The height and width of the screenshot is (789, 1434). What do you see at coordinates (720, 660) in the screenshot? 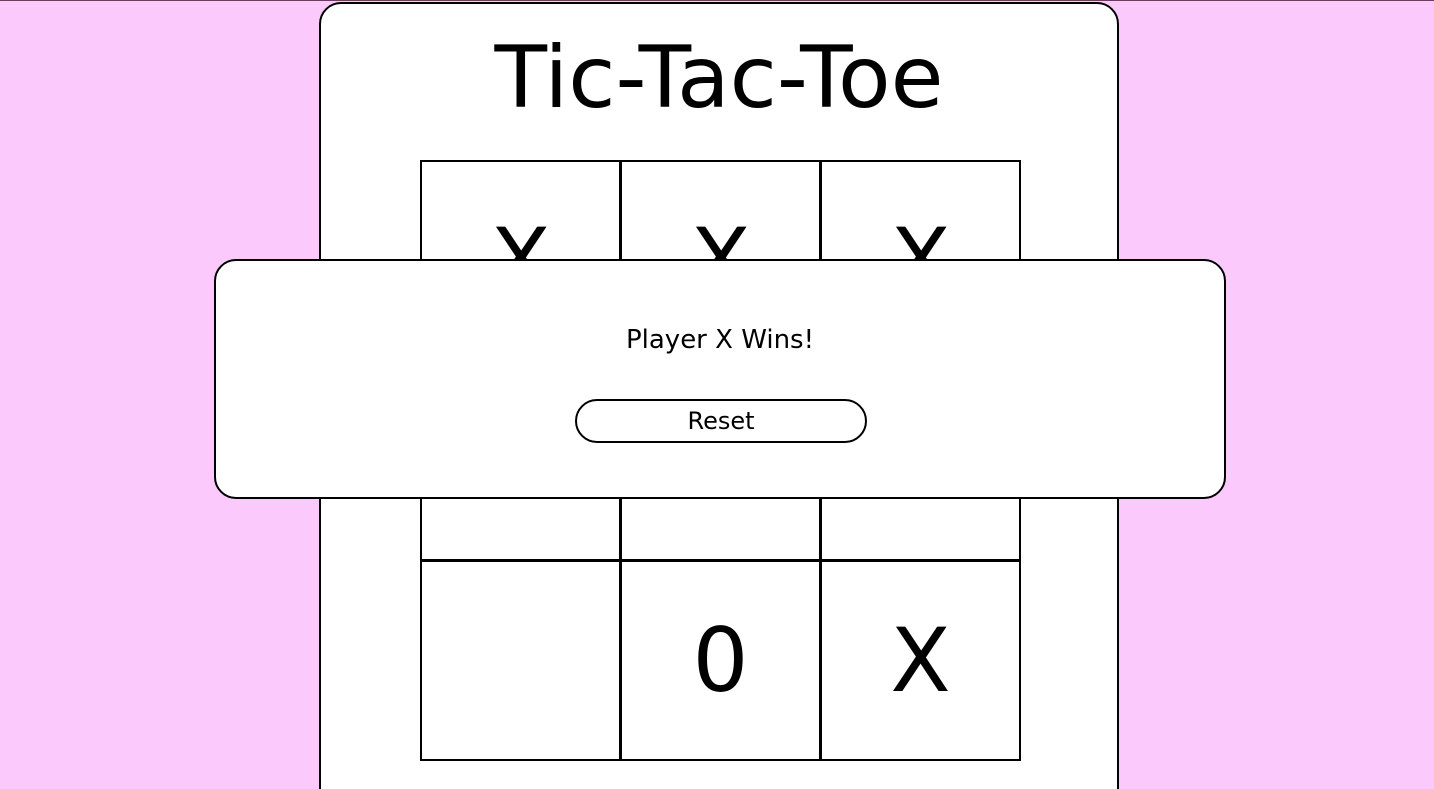
I see `board-cell-8: 0` at bounding box center [720, 660].